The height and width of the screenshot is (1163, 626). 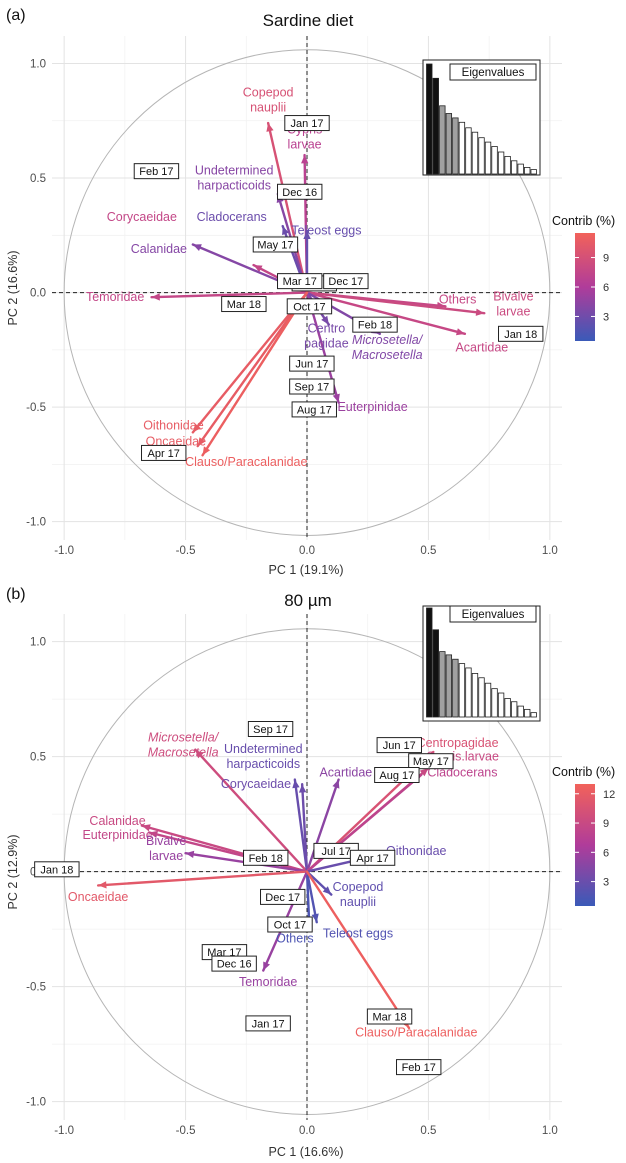 What do you see at coordinates (416, 1033) in the screenshot?
I see `panel-b-variable-label: Clauso/Paracalanidae` at bounding box center [416, 1033].